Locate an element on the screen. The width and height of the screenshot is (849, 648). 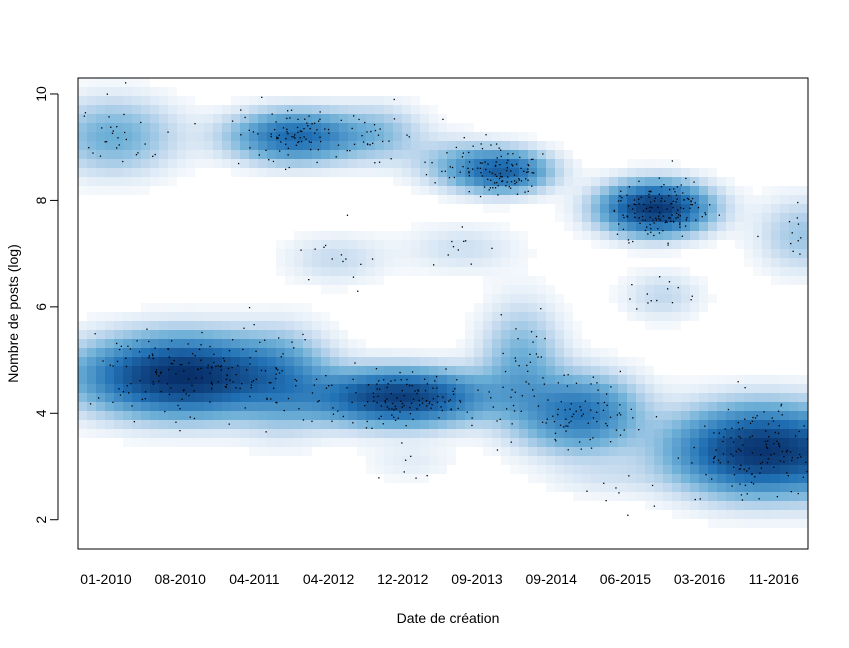
y-axis-title: Nombre de posts (log) is located at coordinates (13, 313).